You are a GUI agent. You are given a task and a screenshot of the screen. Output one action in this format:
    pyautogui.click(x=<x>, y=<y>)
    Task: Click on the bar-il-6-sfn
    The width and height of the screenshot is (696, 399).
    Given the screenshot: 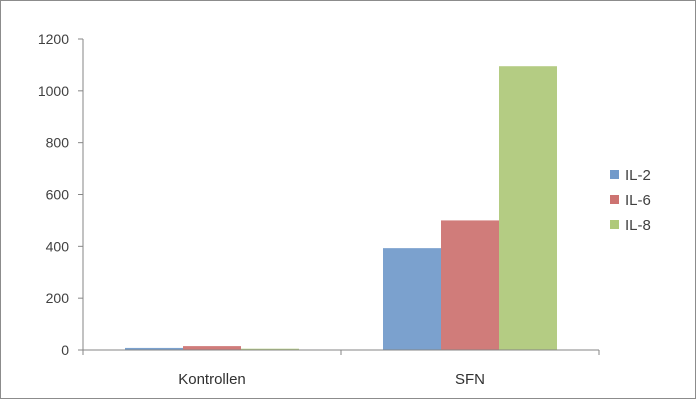 What is the action you would take?
    pyautogui.click(x=470, y=285)
    